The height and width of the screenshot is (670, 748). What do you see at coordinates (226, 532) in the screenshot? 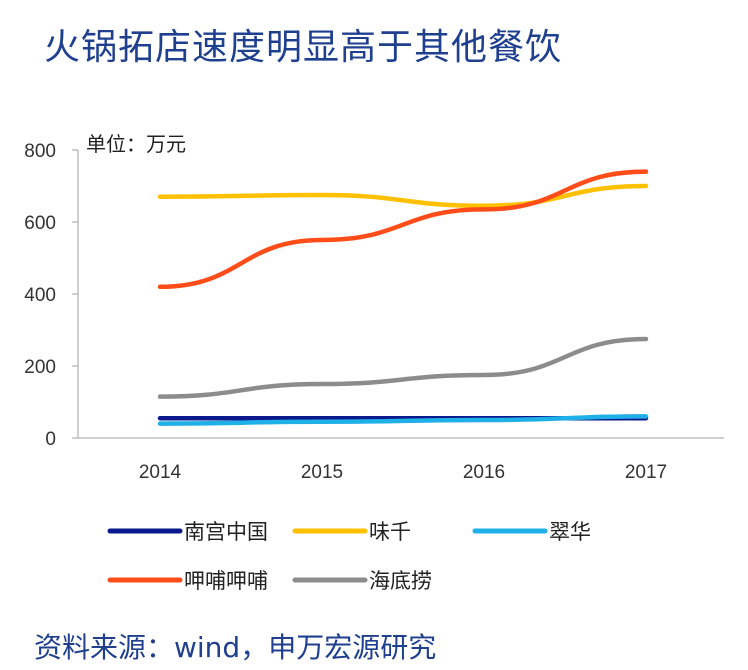
I see `legend-label: 南宫中国` at bounding box center [226, 532].